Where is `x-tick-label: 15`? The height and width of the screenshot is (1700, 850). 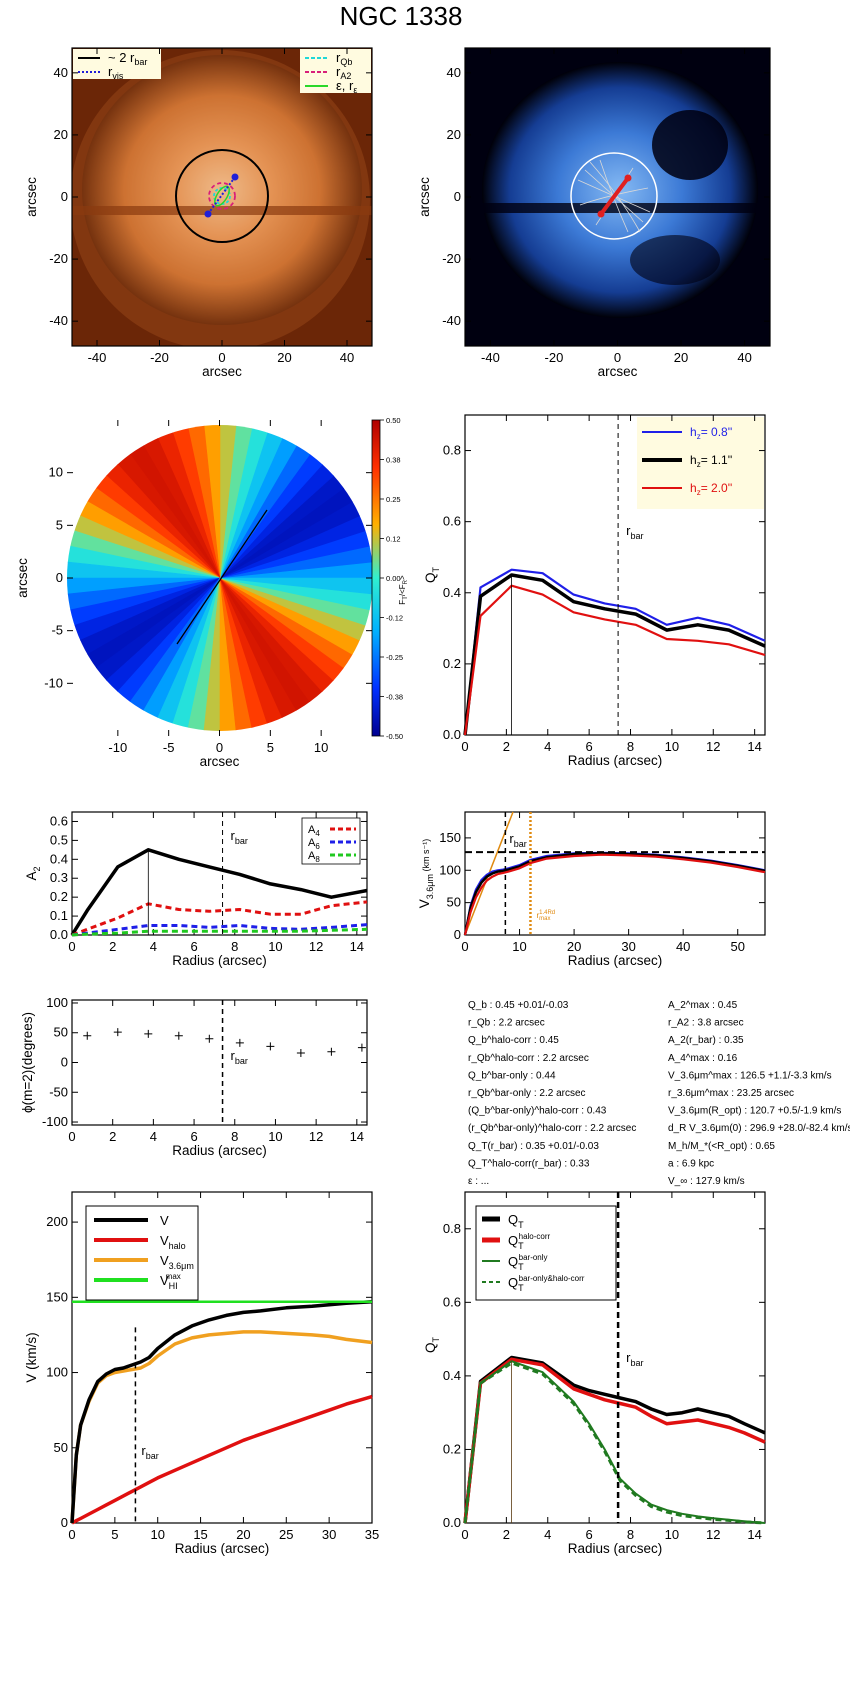
x-tick-label: 15 is located at coordinates (200, 1534).